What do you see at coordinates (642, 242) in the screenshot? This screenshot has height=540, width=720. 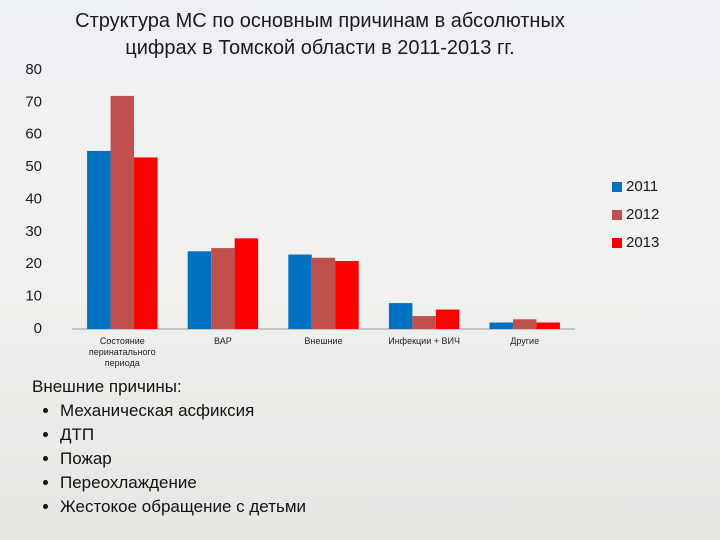 I see `legend-label: 2013` at bounding box center [642, 242].